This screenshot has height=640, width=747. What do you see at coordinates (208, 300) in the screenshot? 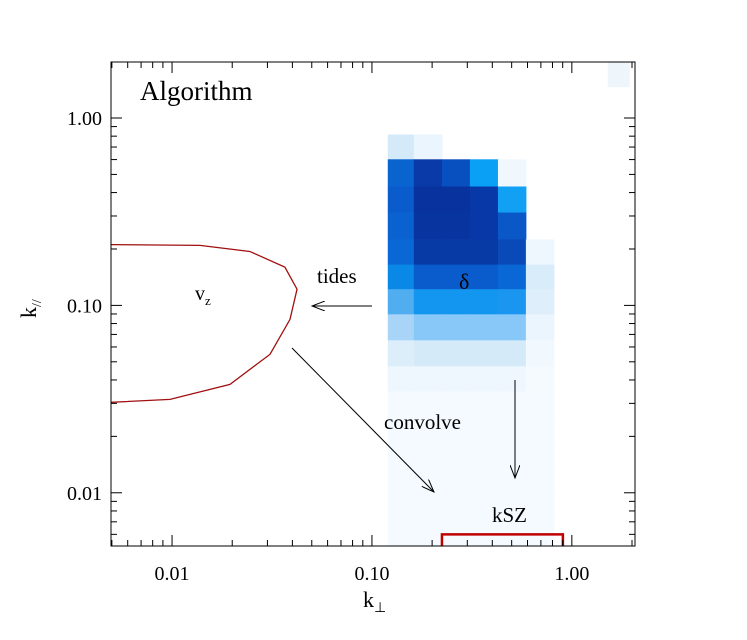
I see `annotation-sub: z` at bounding box center [208, 300].